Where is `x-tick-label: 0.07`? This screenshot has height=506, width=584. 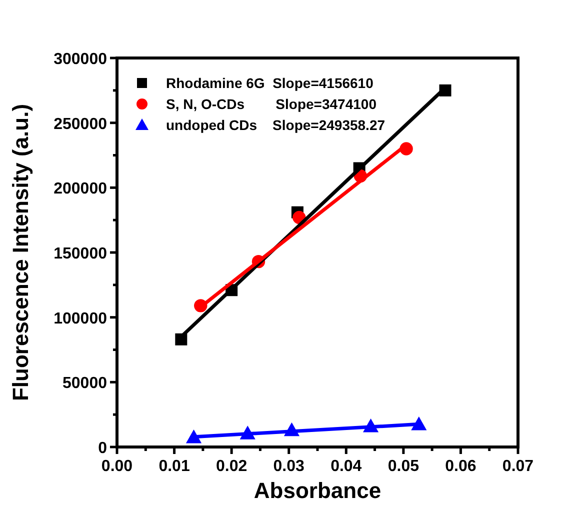
x-tick-label: 0.07 is located at coordinates (518, 466).